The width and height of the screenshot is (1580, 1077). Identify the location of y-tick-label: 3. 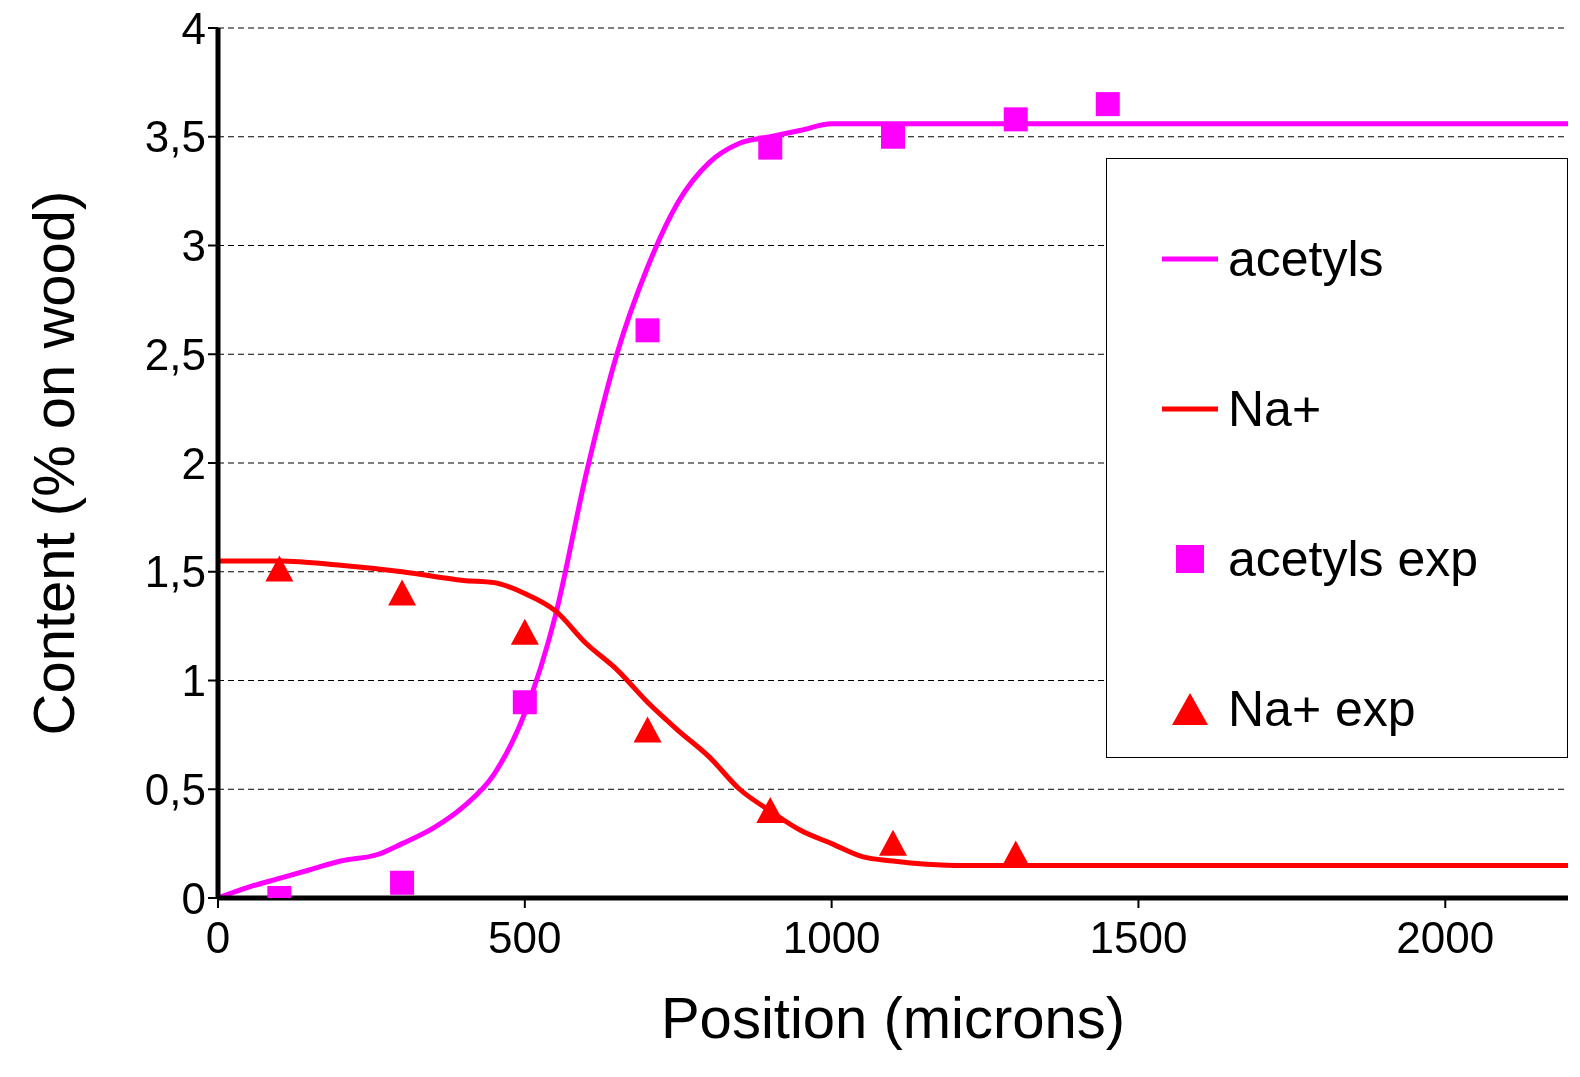
(193, 246).